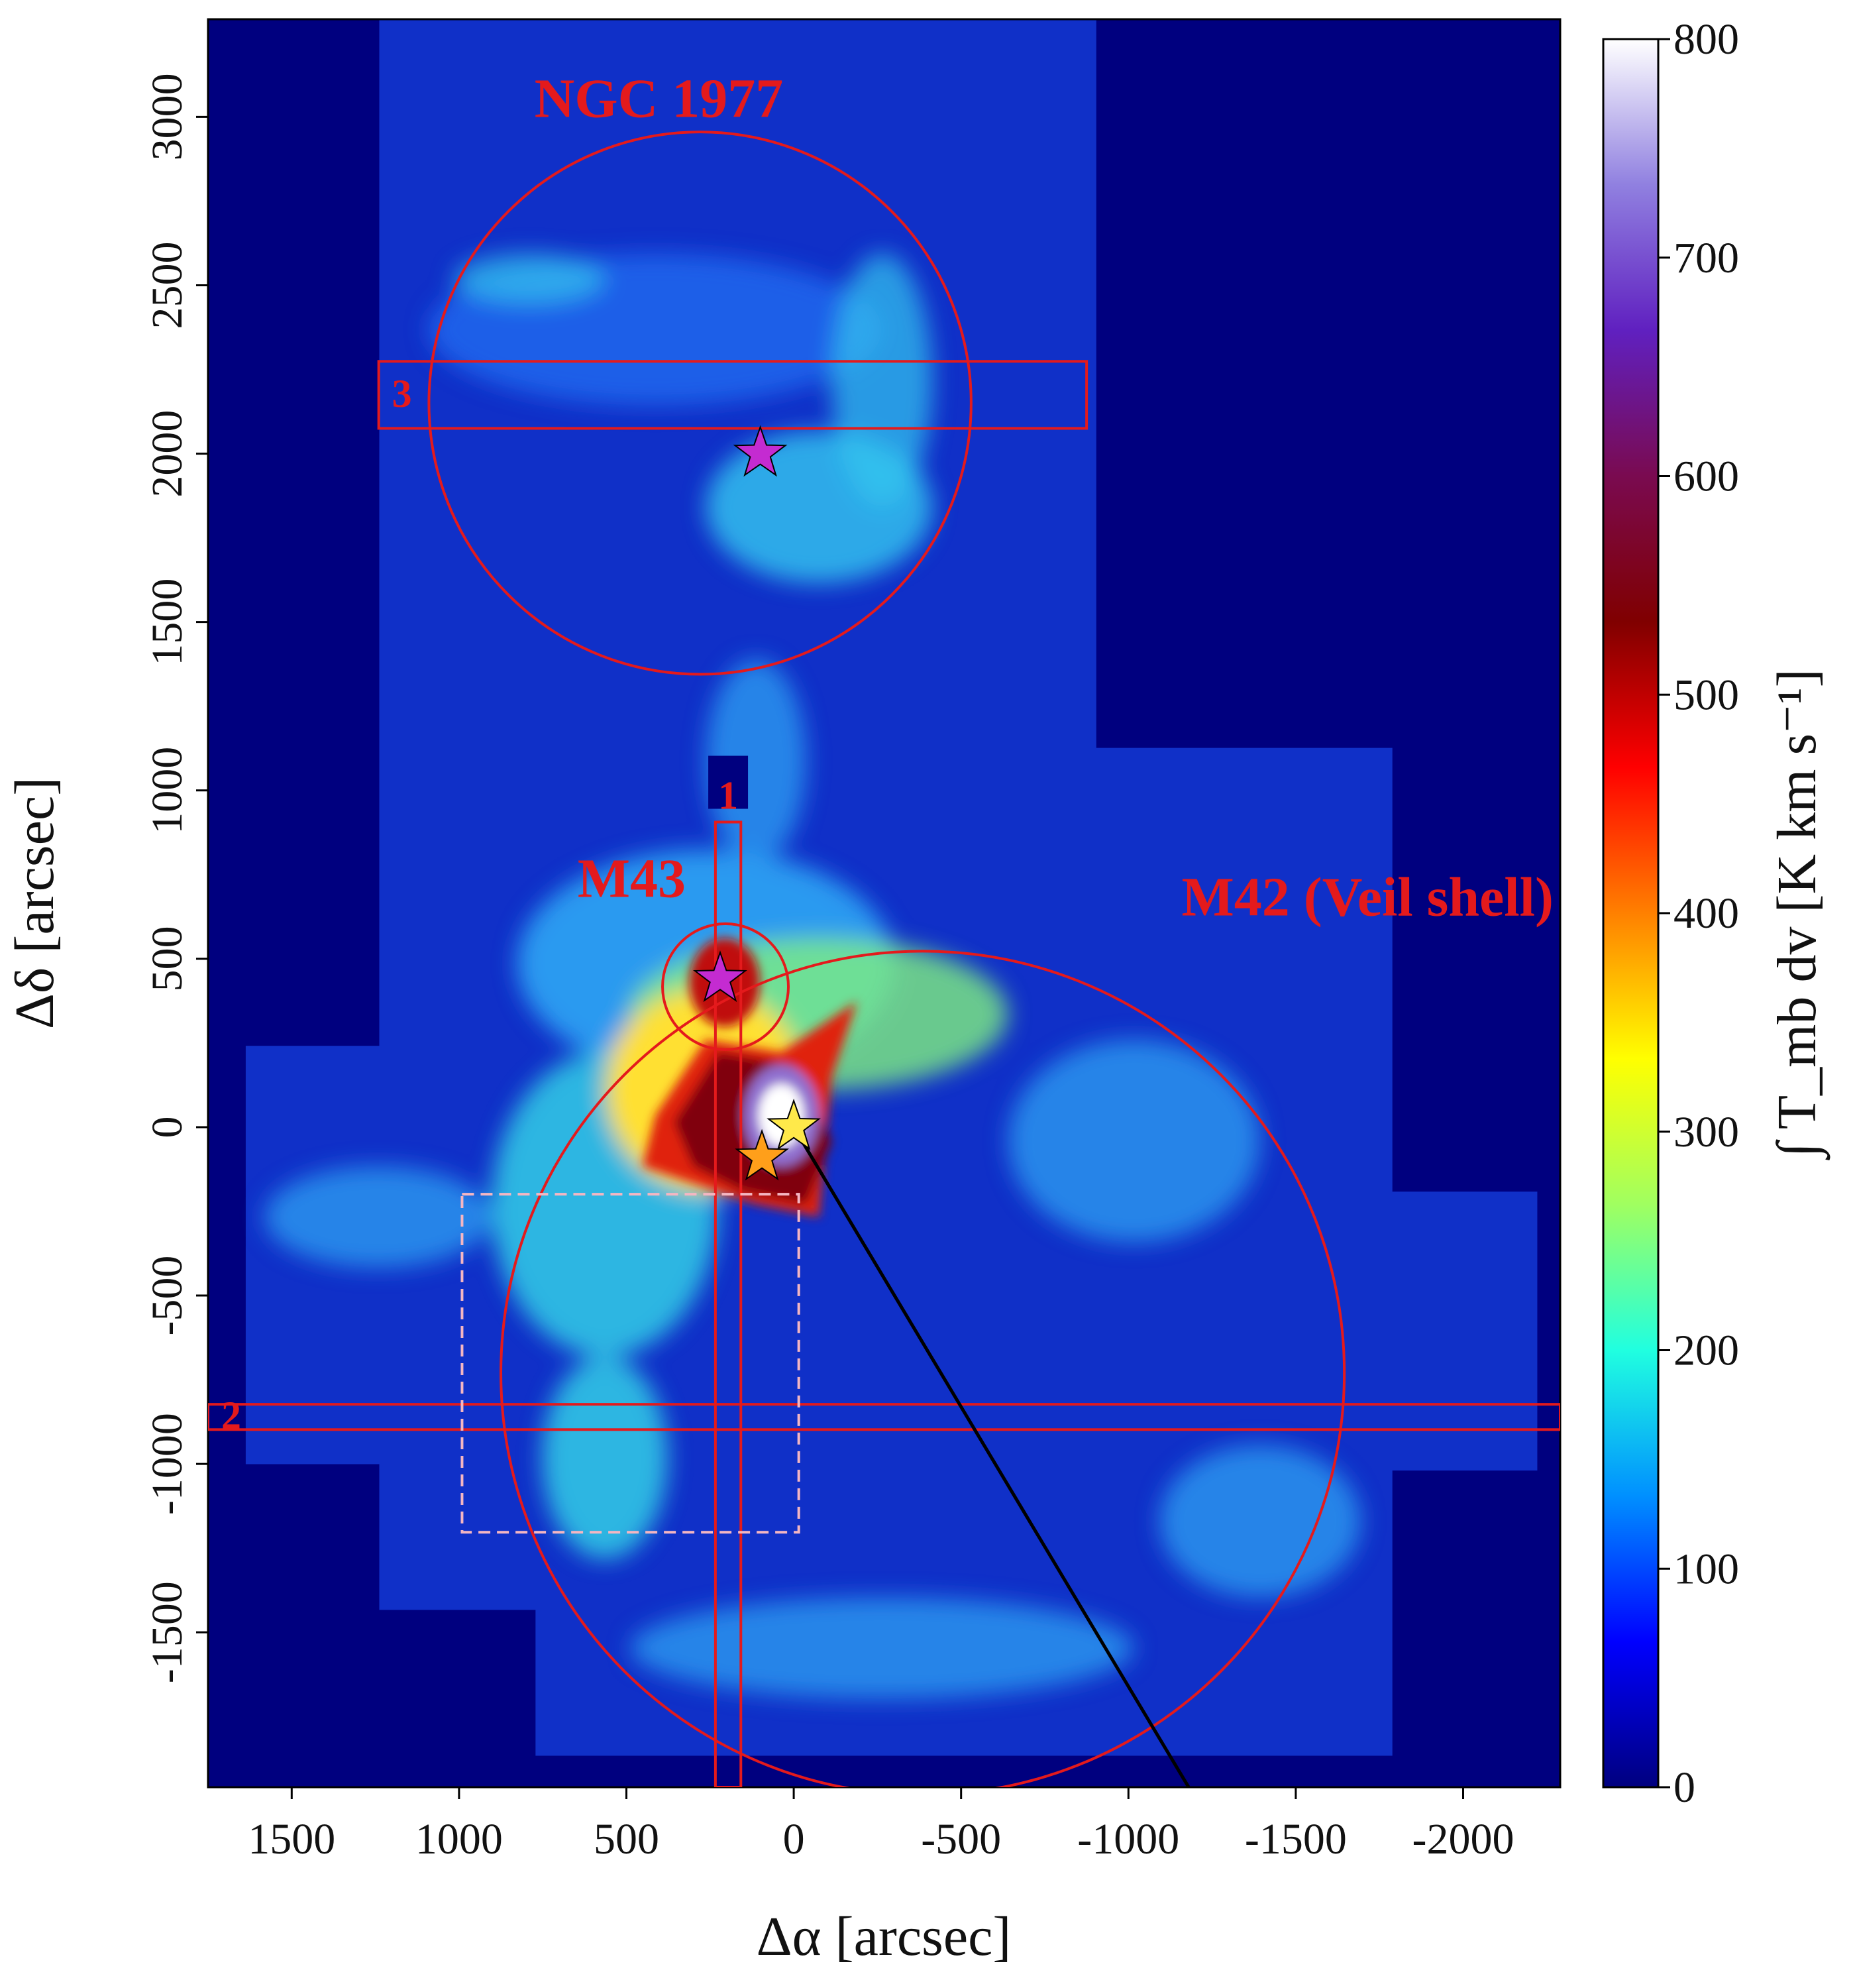  I want to click on colorbar-tick-label: 800, so click(1706, 39).